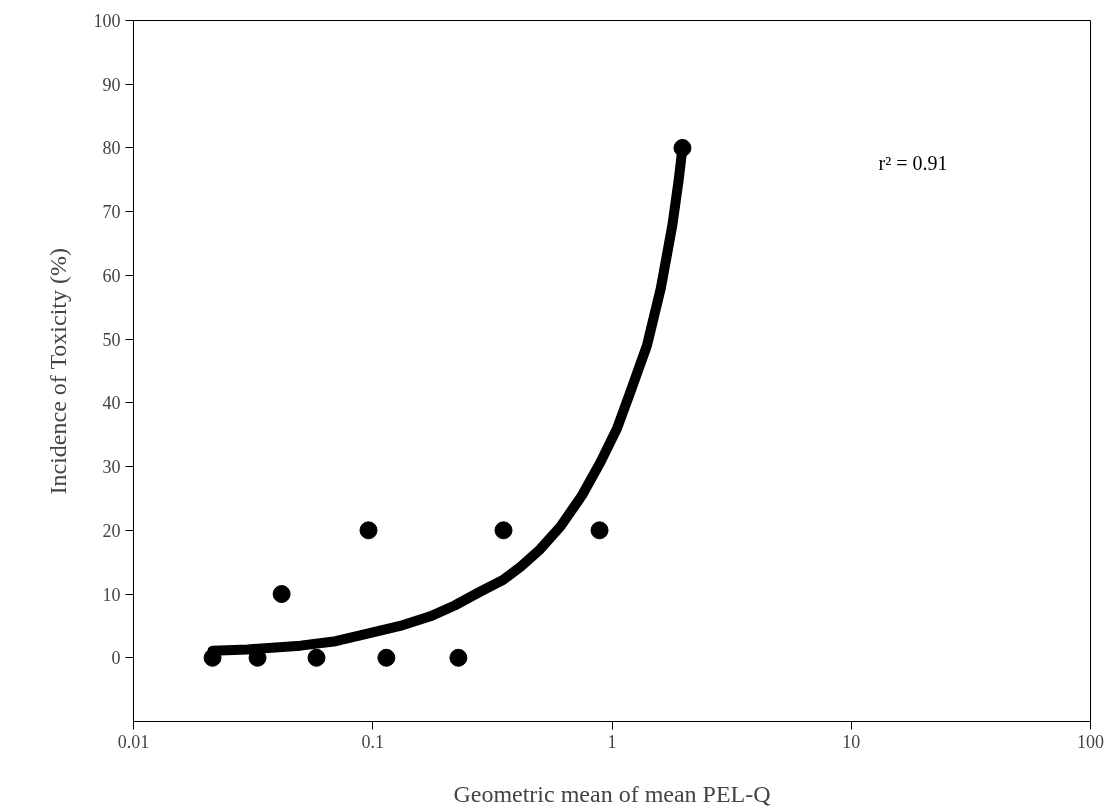 This screenshot has width=1115, height=809. I want to click on y-tick-label: 100, so click(107, 21).